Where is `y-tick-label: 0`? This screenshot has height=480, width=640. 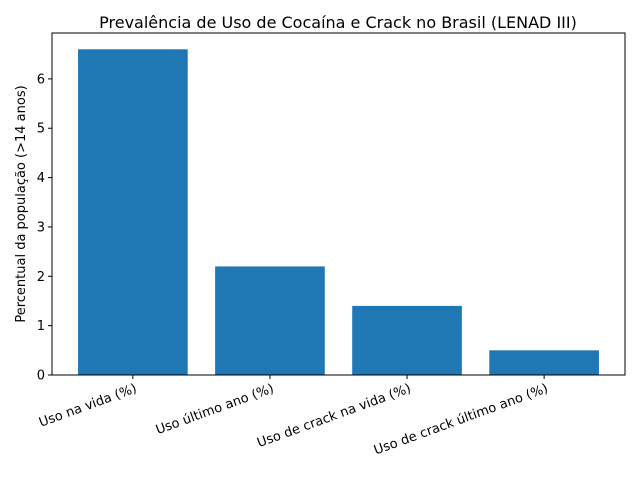 y-tick-label: 0 is located at coordinates (41, 376).